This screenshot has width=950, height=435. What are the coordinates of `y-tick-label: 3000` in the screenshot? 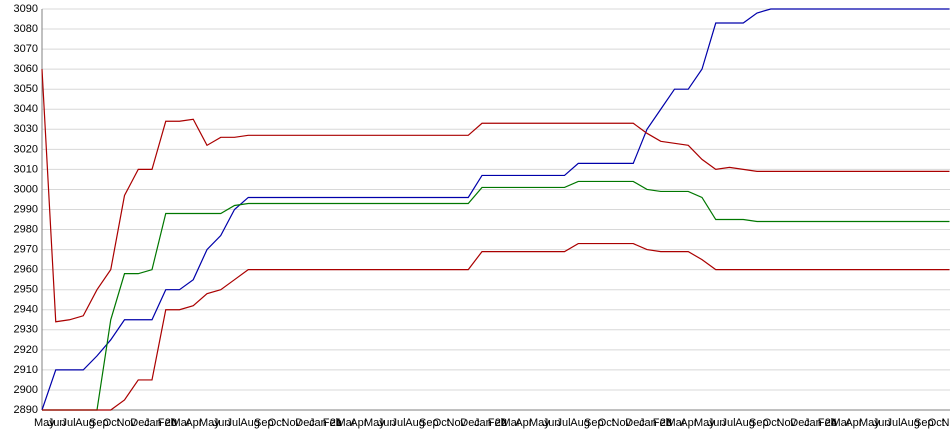 It's located at (26, 189).